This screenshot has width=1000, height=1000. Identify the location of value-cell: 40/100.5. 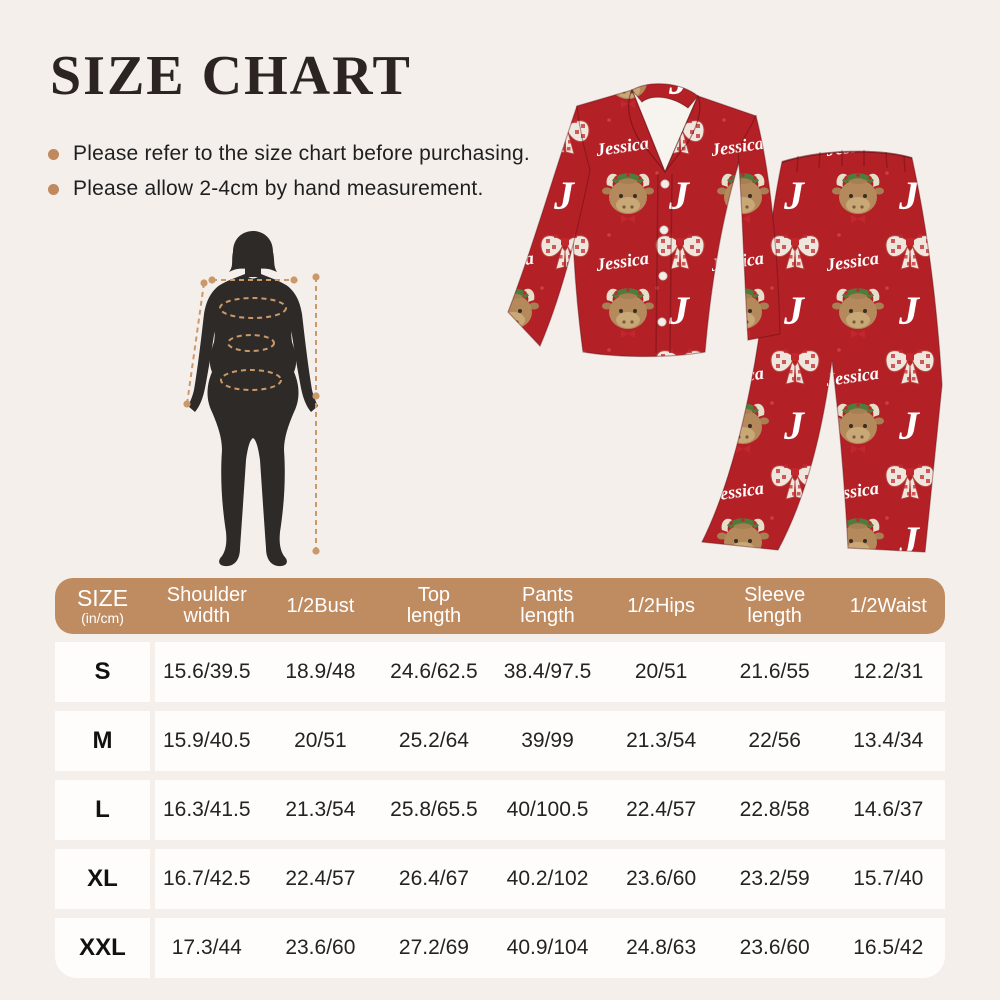
(547, 809).